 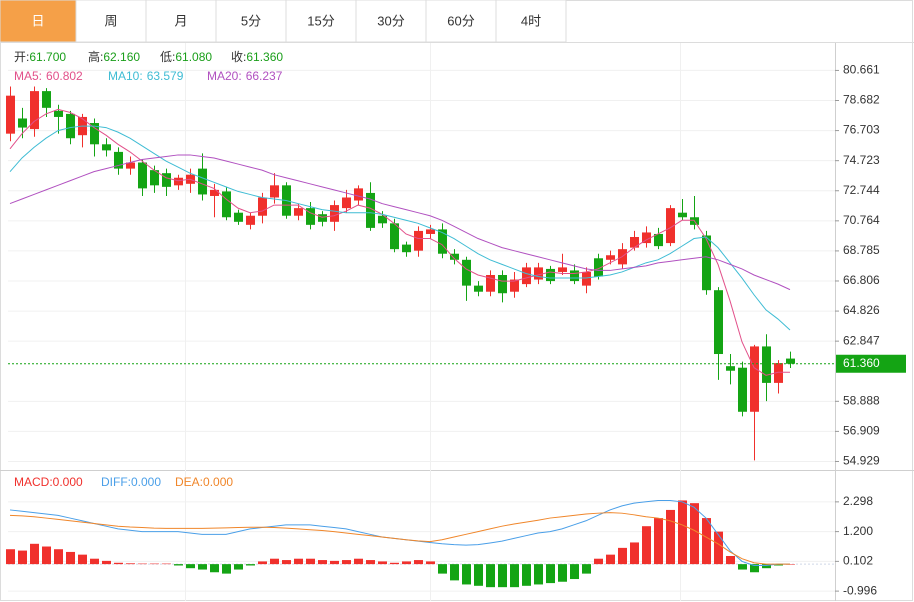 I want to click on tab: 4时, so click(x=531, y=21).